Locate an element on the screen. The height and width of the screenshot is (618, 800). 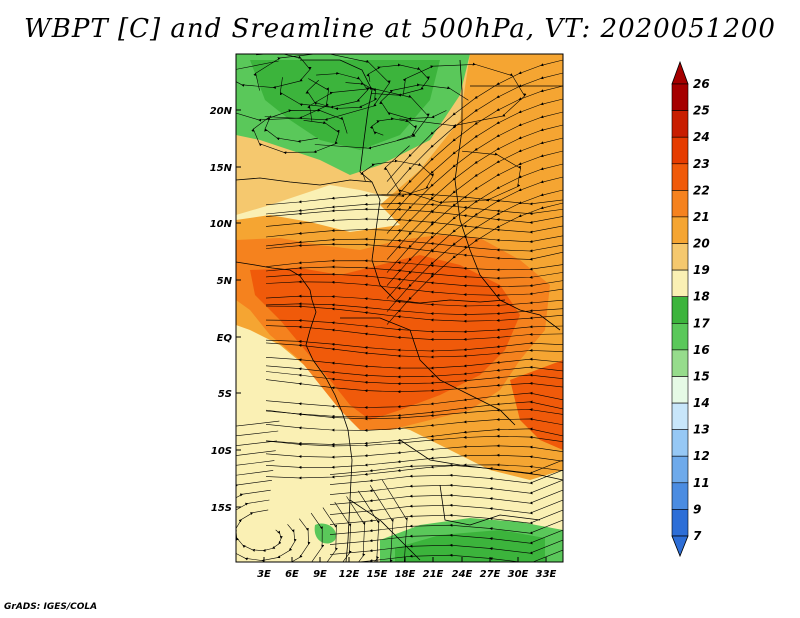
lon-label-3e: 3E is located at coordinates (264, 574).